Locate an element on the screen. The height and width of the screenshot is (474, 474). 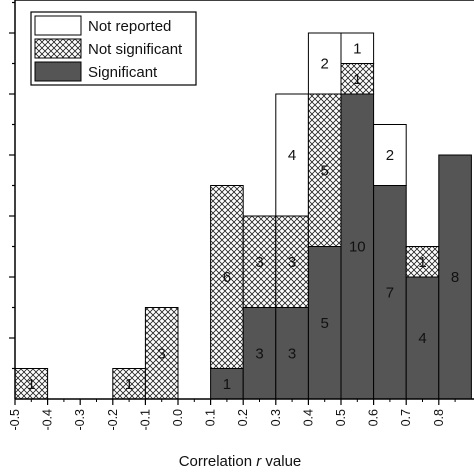
legend-label: Significant is located at coordinates (123, 72).